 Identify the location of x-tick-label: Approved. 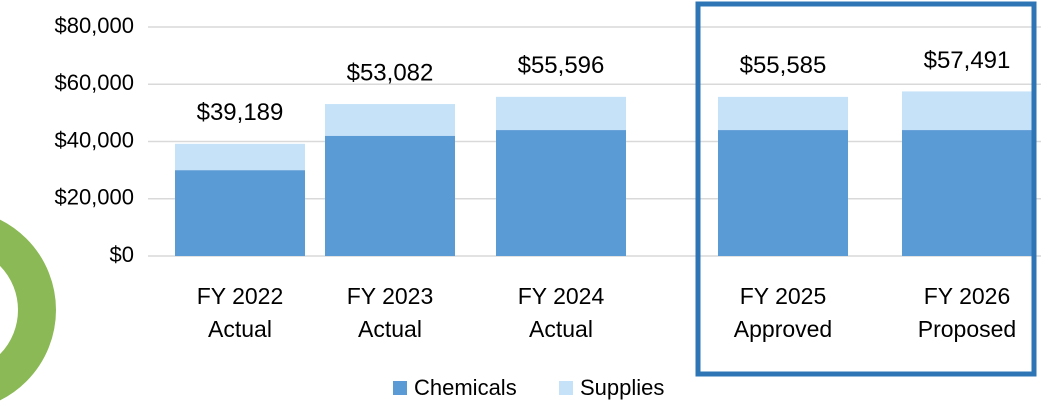
(783, 329).